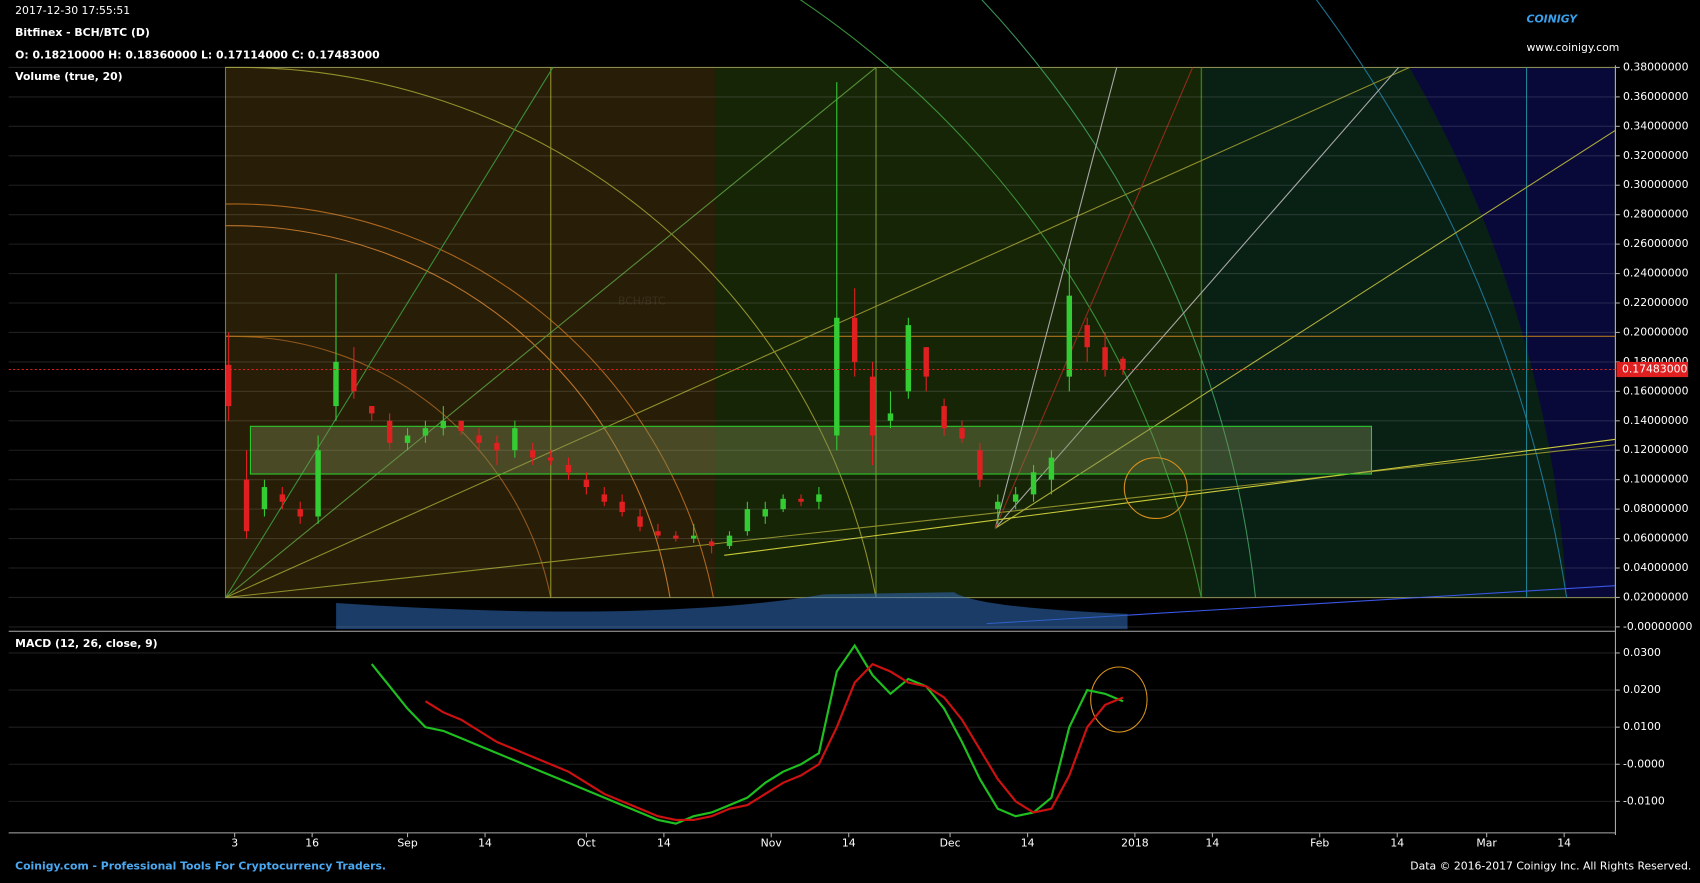 The width and height of the screenshot is (1700, 883). Describe the element at coordinates (732, 611) in the screenshot. I see `volume-area` at that location.